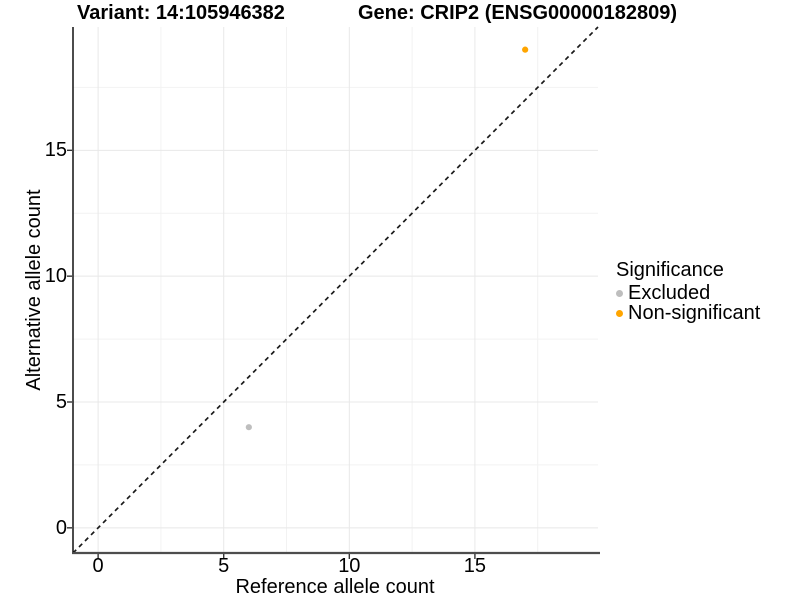 The height and width of the screenshot is (600, 800). Describe the element at coordinates (61, 527) in the screenshot. I see `y-tick-label: 0` at that location.